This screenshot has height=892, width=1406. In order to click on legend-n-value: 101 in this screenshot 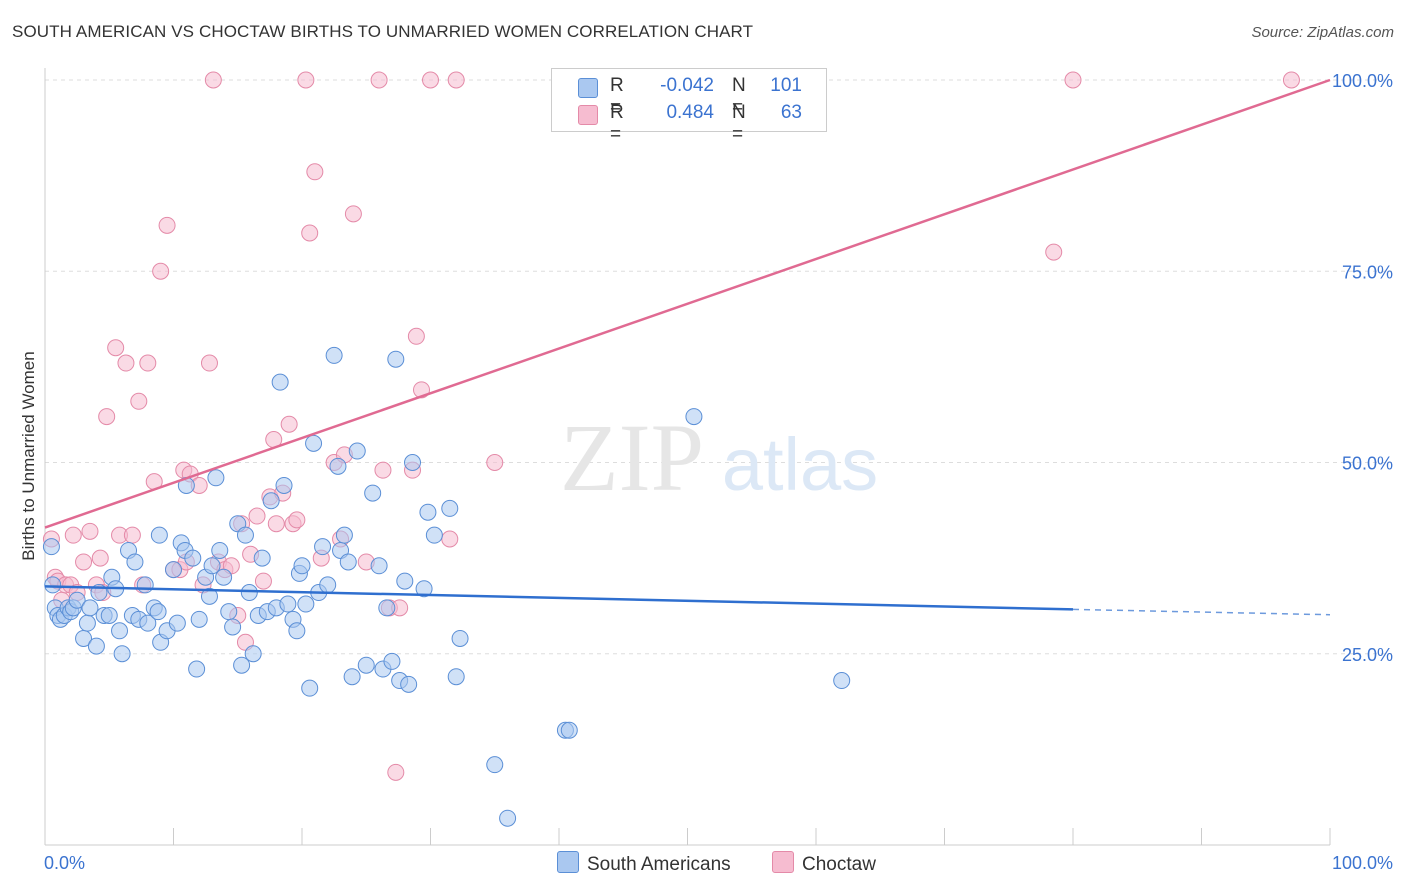, I will do `click(786, 85)`.